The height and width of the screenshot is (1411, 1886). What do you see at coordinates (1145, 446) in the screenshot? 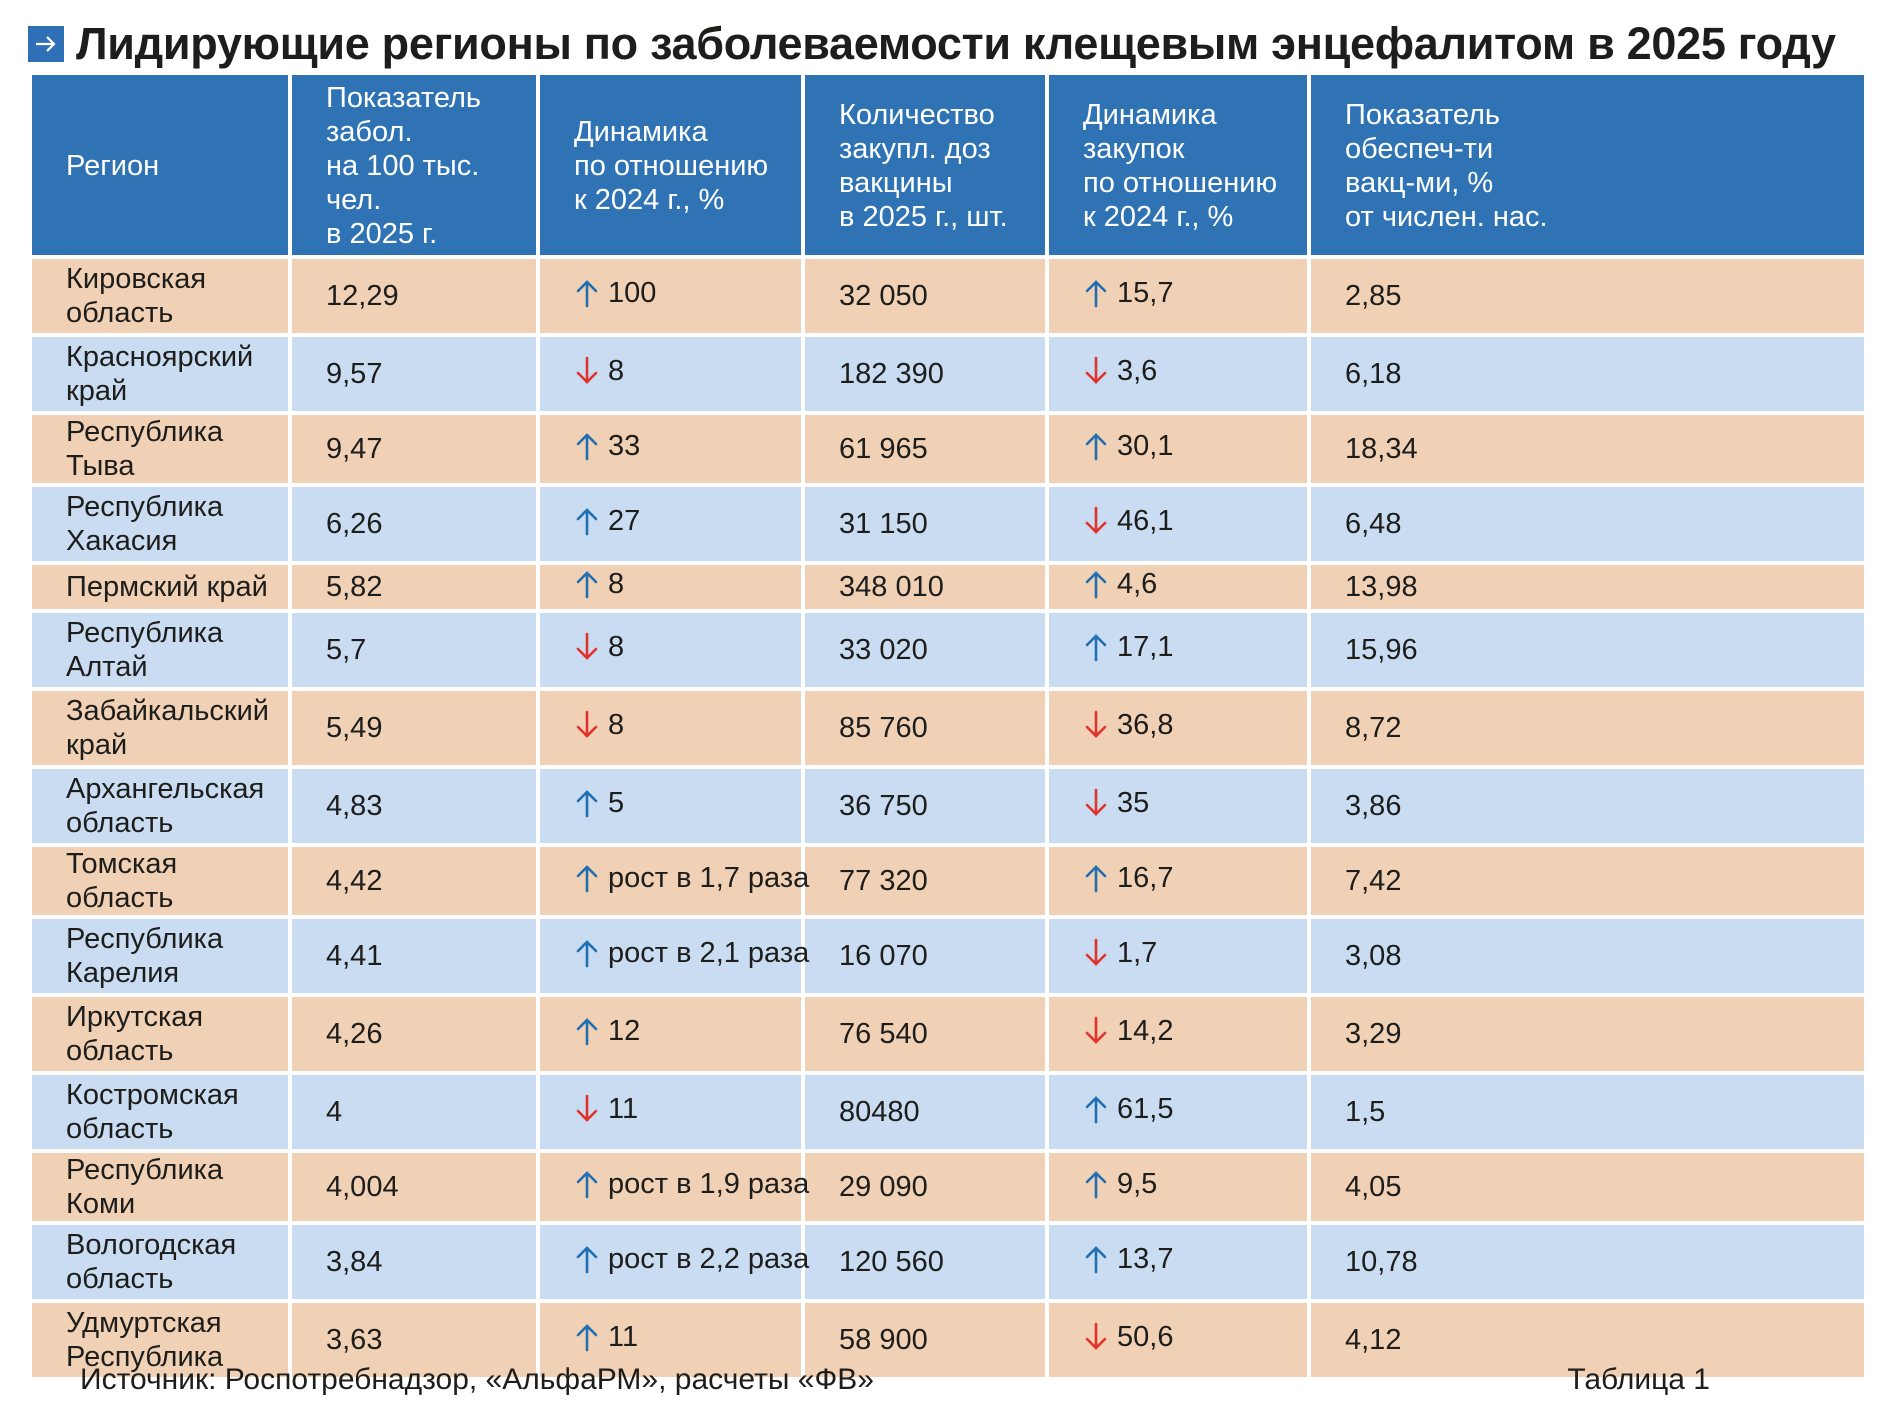
I see `purchase-dynamics-value: 30,1` at bounding box center [1145, 446].